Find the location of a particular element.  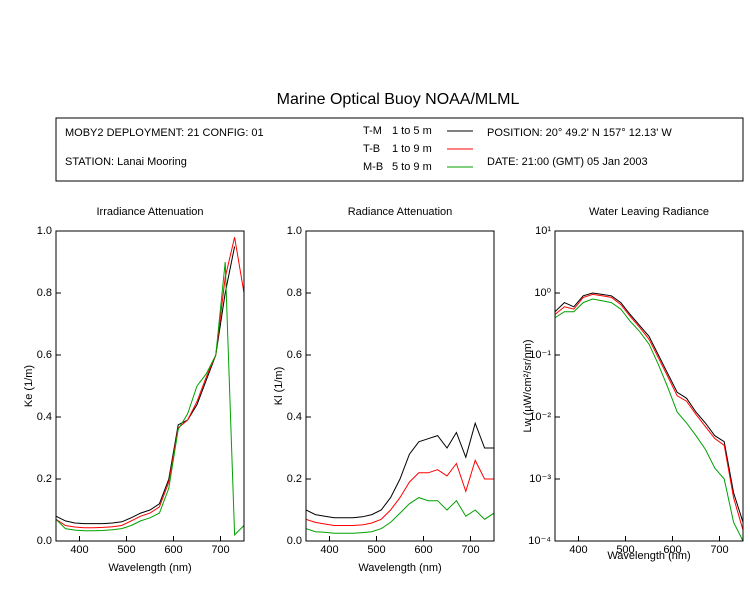

y-axis-label: Lw (µW/cm²/sr/nm) is located at coordinates (528, 385).